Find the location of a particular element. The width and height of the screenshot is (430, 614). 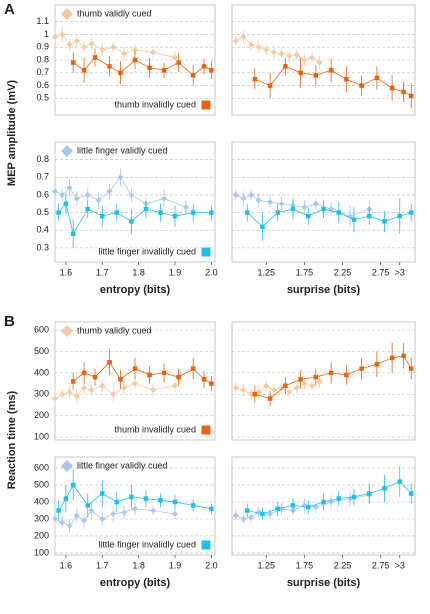

legend-label: thumb invalidly cued is located at coordinates (155, 104).